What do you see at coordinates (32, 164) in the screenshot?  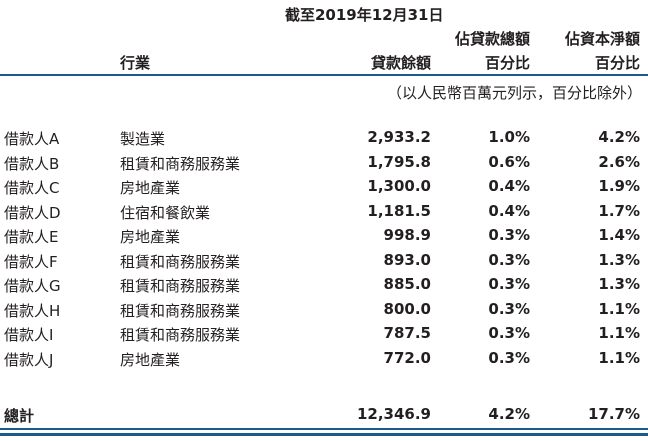 I see `borrower-name: 借款人B` at bounding box center [32, 164].